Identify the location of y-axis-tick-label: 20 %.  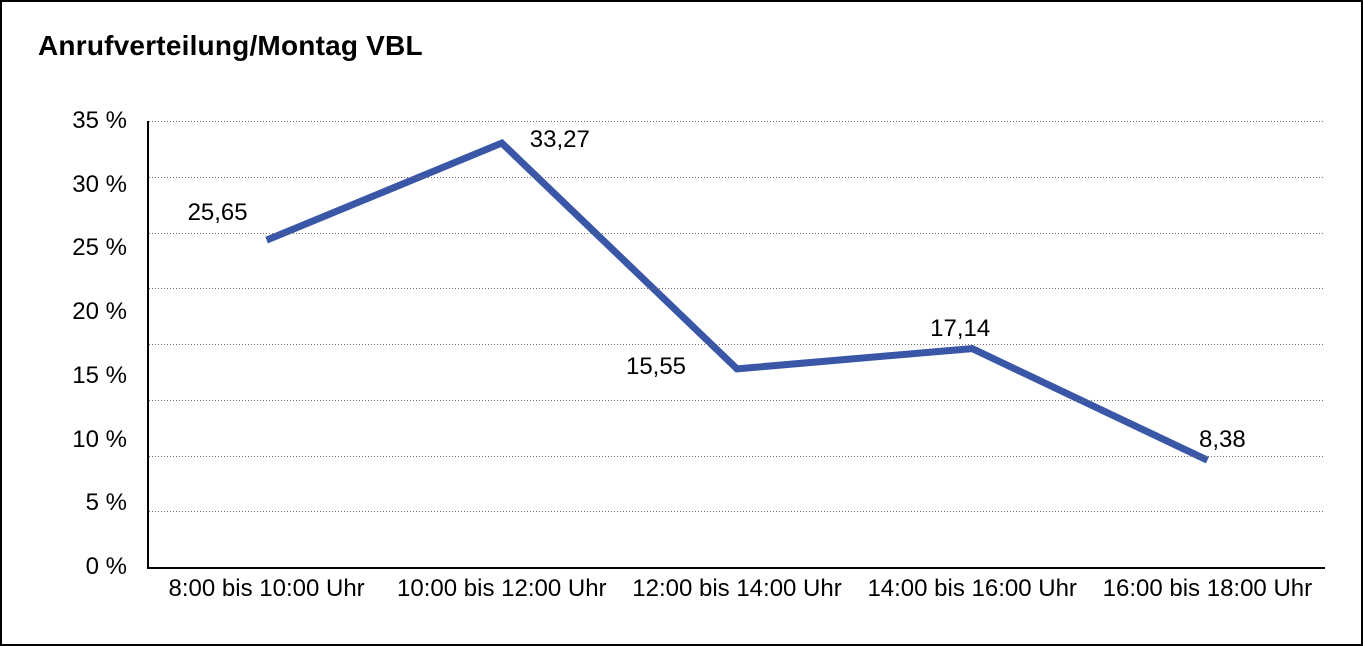
(99, 312).